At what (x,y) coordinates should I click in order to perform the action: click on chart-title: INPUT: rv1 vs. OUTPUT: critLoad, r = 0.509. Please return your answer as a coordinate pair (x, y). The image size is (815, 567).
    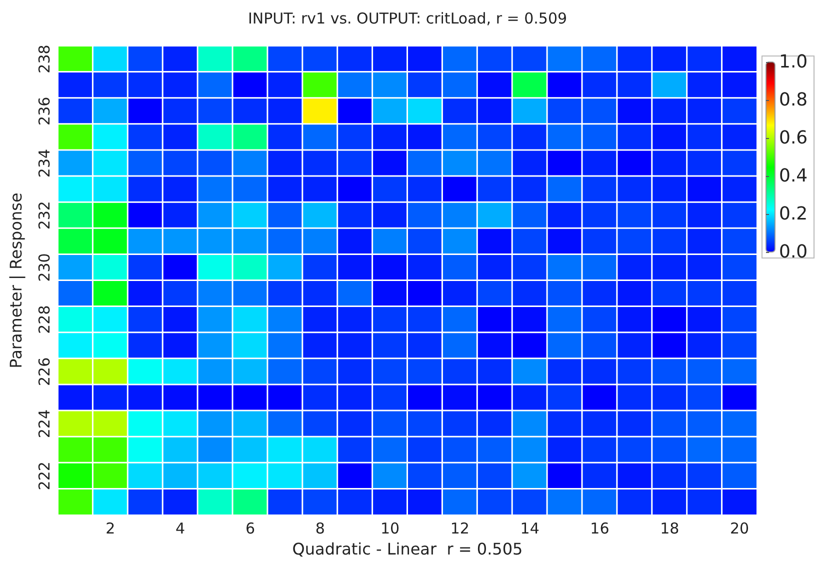
    Looking at the image, I should click on (408, 19).